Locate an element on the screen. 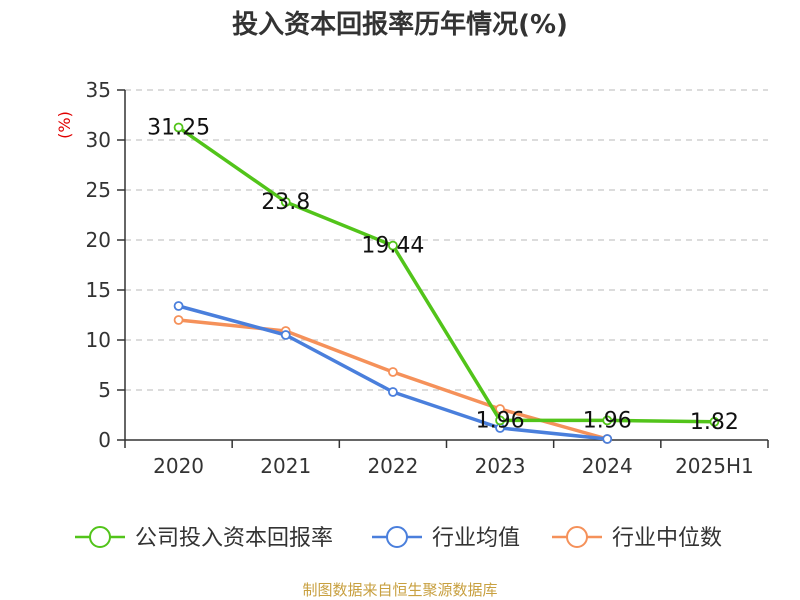 The image size is (800, 600). x-tick-label-5: 2025H1 is located at coordinates (714, 466).